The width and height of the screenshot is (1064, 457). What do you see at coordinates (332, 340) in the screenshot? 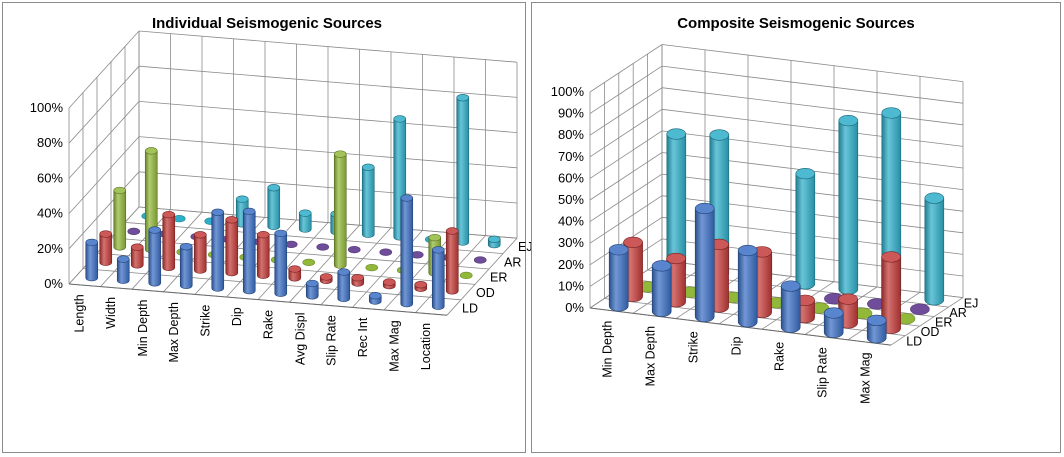
I see `x-category-label: Slip Rate` at bounding box center [332, 340].